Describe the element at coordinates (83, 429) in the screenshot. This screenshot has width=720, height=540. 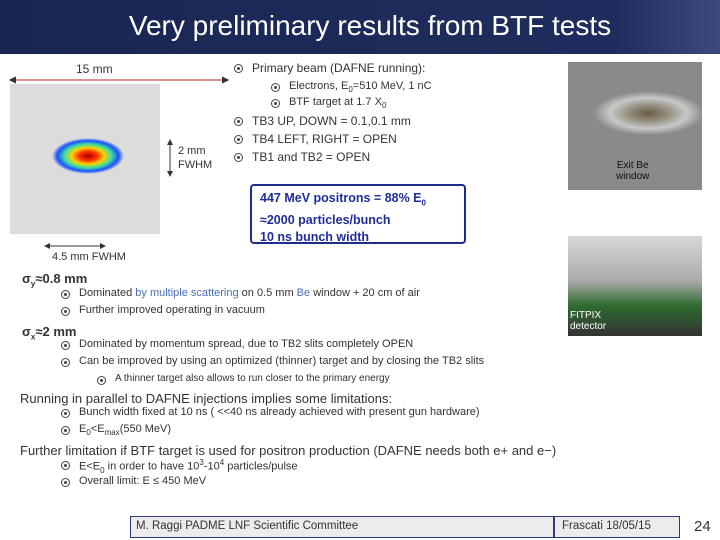
I see `bullet-text: E` at that location.